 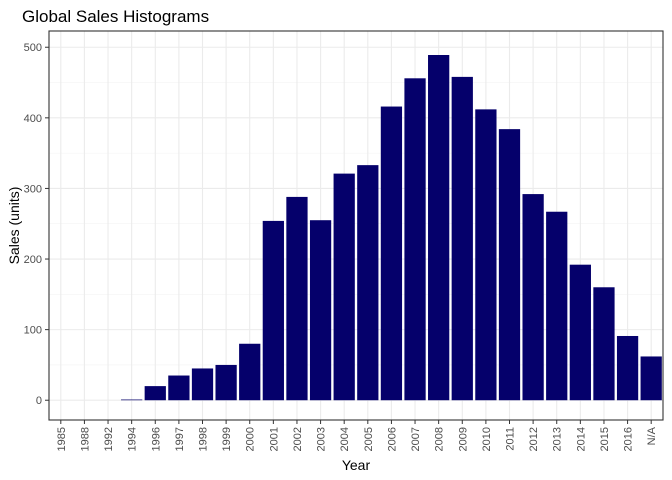 I want to click on y-tick-label: 200, so click(x=33, y=260).